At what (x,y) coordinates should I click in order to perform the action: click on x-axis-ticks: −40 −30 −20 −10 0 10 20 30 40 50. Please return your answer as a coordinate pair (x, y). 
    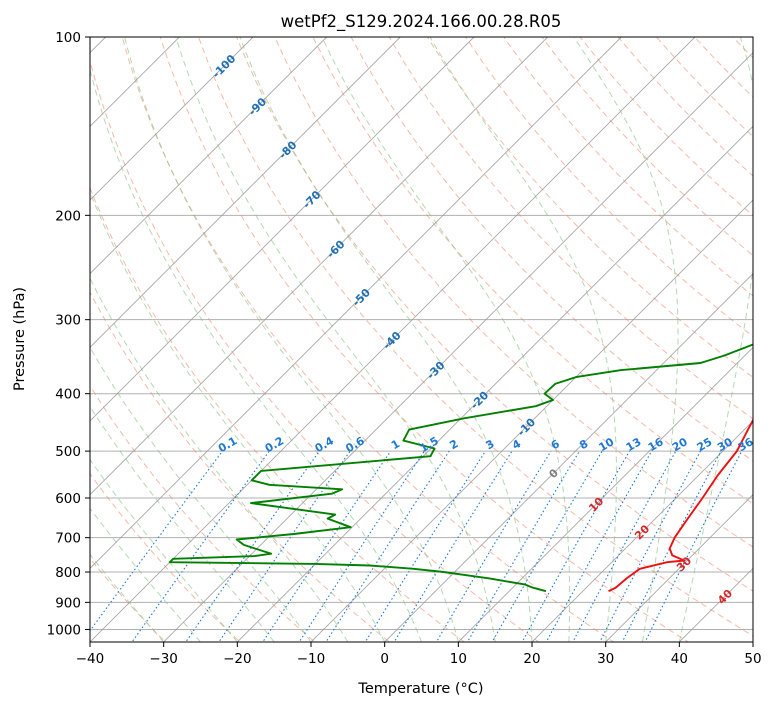
    Looking at the image, I should click on (419, 654).